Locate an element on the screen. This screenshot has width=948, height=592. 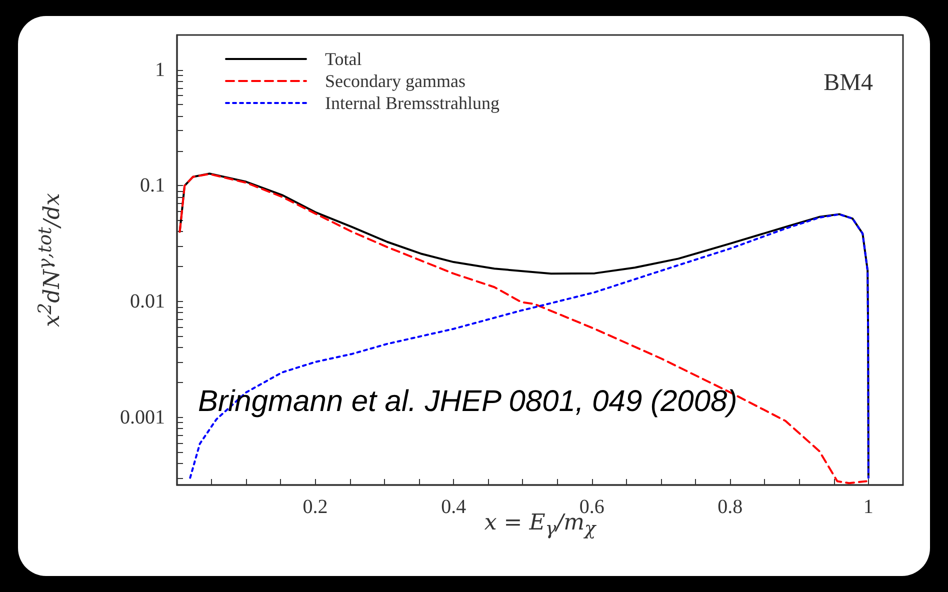
x-tick-label: 0.4 is located at coordinates (453, 507).